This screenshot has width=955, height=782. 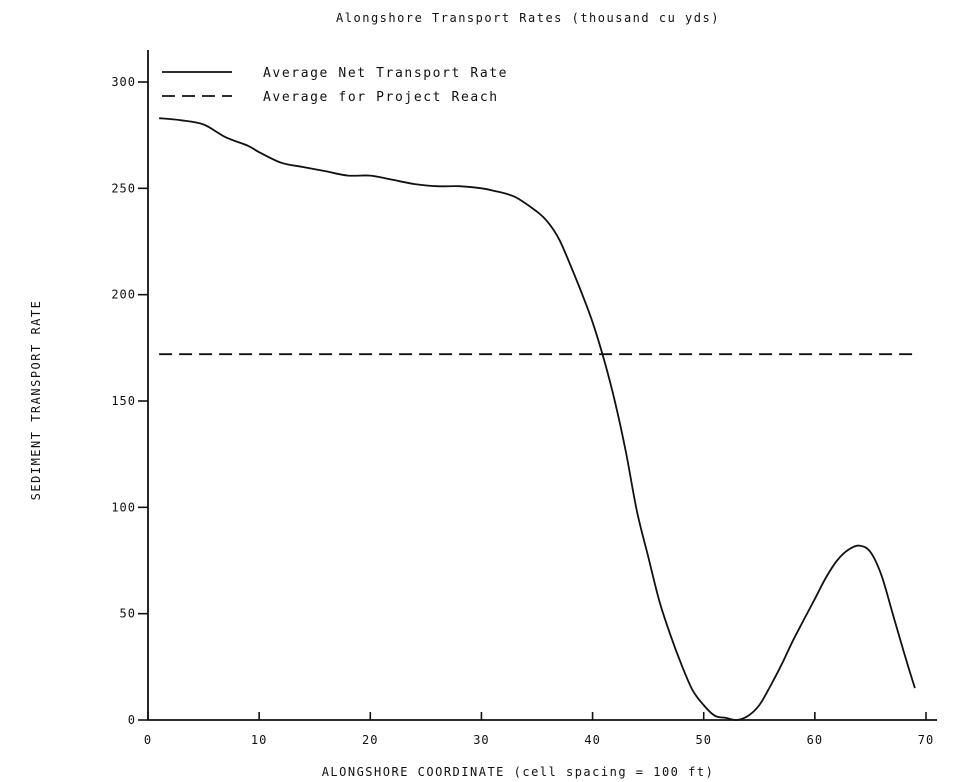 I want to click on x-tick-label: 50, so click(x=703, y=740).